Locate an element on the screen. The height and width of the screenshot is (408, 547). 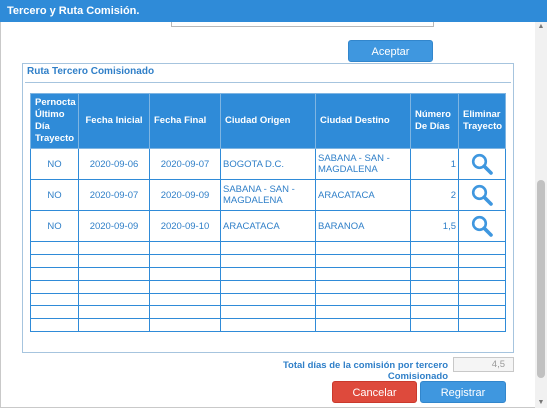
cell-ciudad-origen: ARACATACA is located at coordinates (268, 226).